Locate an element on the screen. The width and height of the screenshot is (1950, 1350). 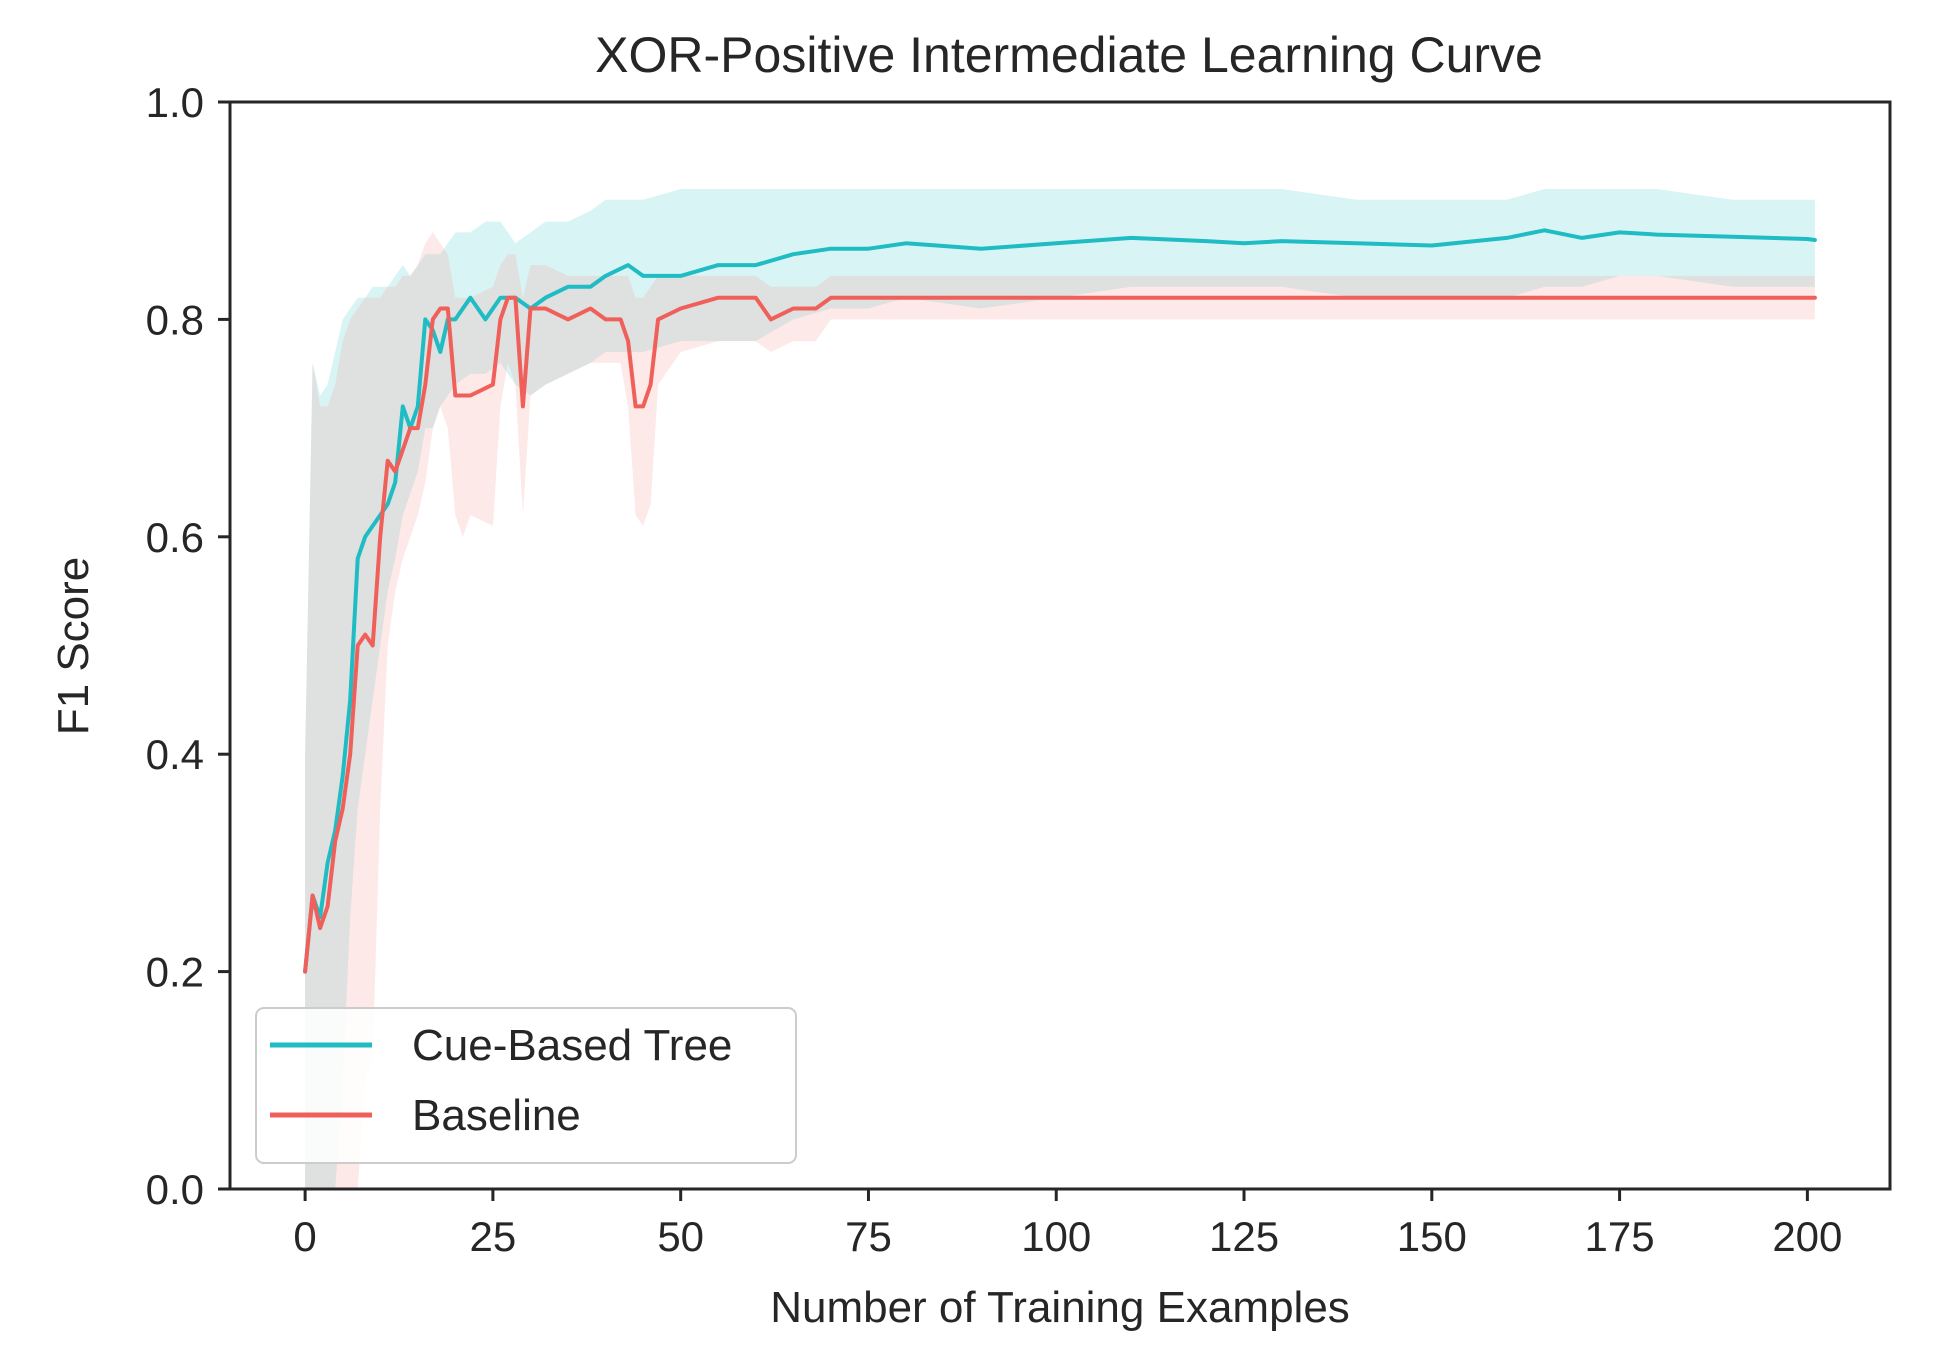
x-axis-ticks: 0 25 50 75 100 125 150 175 200 is located at coordinates (1067, 1224).